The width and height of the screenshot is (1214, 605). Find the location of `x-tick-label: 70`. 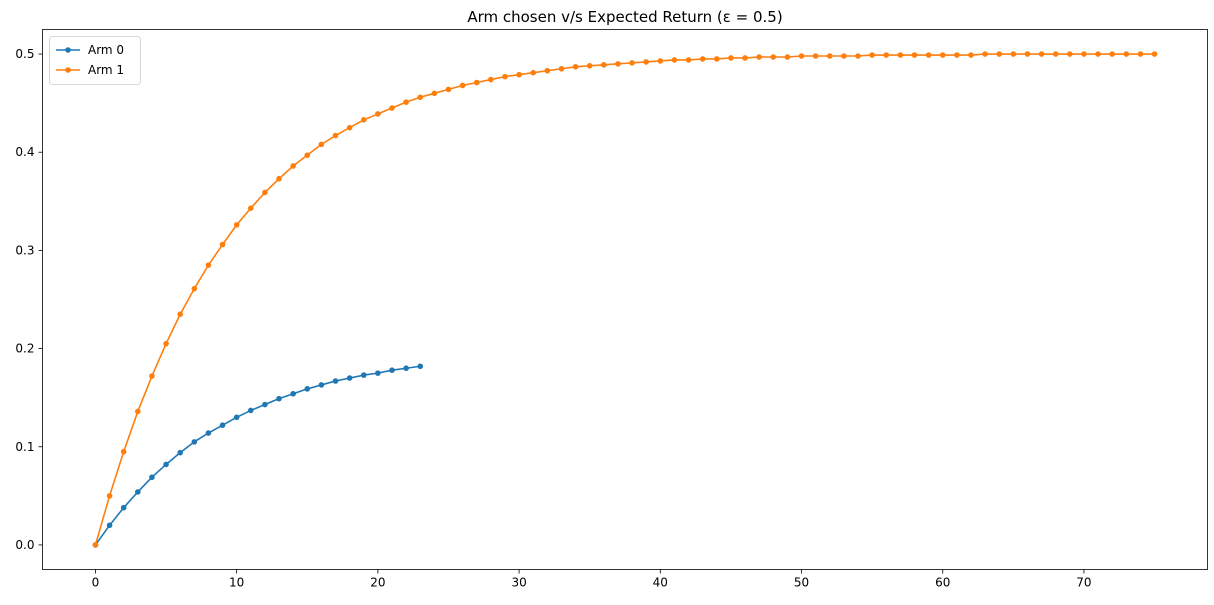

x-tick-label: 70 is located at coordinates (1083, 583).